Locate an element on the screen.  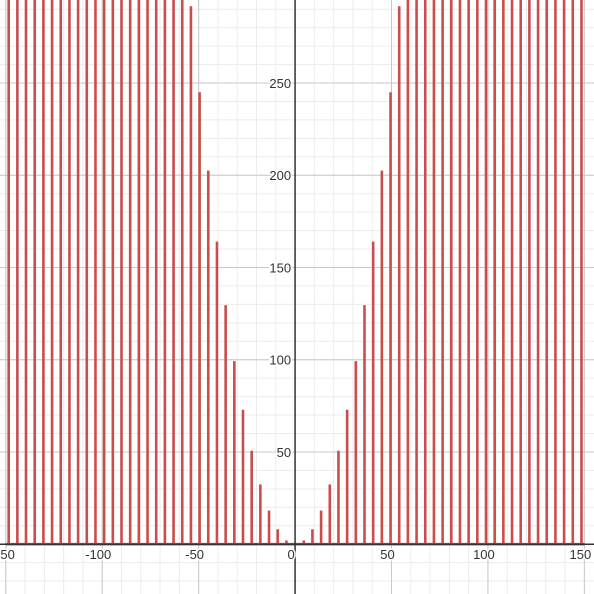
y-tick-label: 100 is located at coordinates (280, 360).